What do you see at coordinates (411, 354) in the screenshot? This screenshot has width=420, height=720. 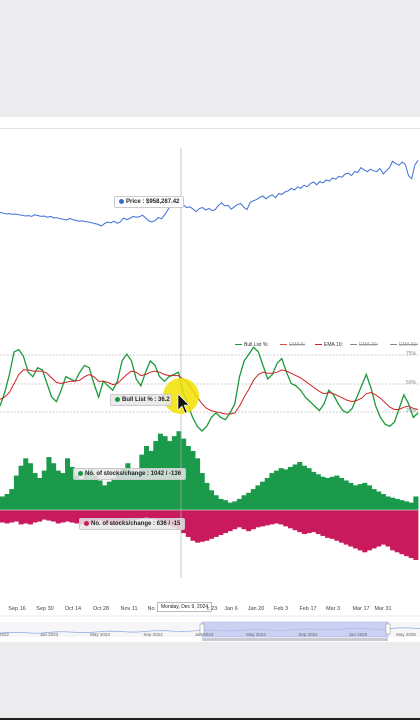 I see `level-75: 75%` at bounding box center [411, 354].